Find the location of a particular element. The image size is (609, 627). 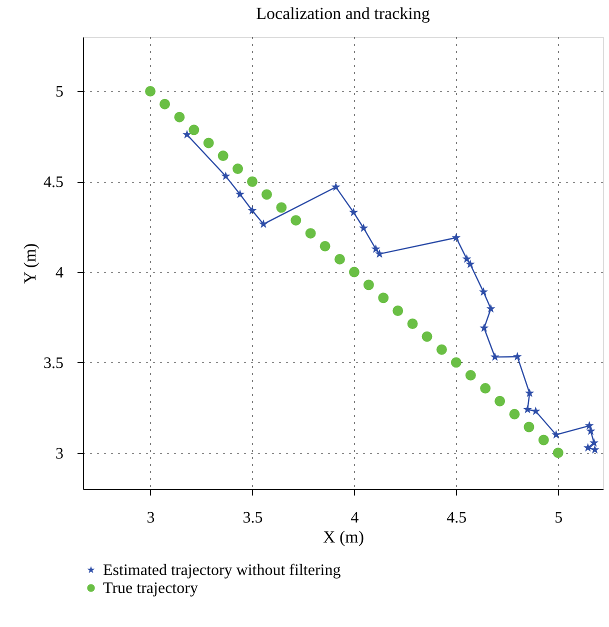

chart-title: Localization and tracking is located at coordinates (343, 13).